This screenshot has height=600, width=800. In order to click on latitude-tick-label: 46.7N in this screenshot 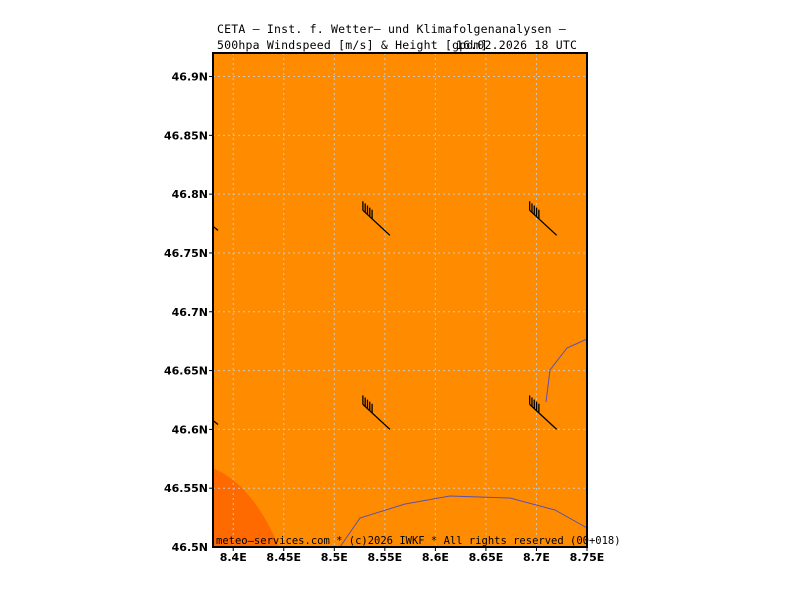, I will do `click(190, 312)`.